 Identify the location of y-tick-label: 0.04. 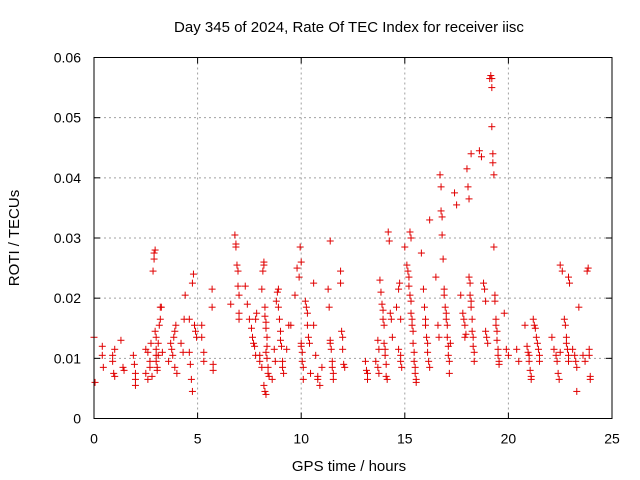
(67, 178).